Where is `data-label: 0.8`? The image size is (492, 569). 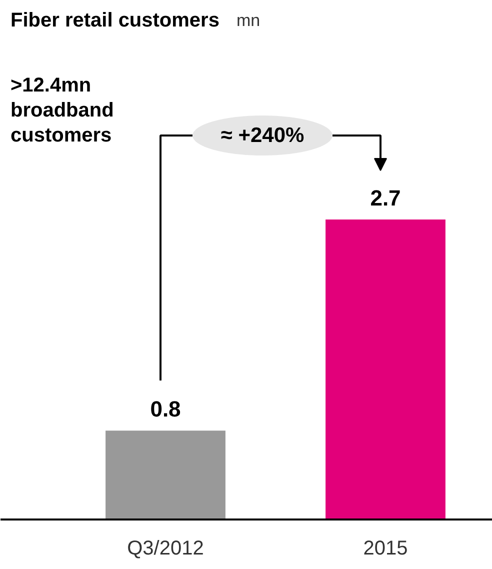
data-label: 0.8 is located at coordinates (165, 409).